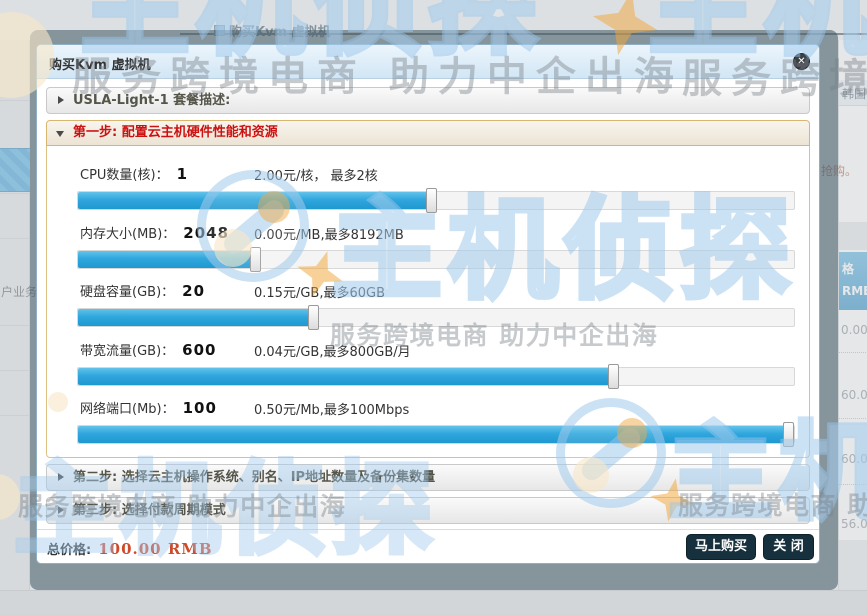  I want to click on port-slider-fill, so click(433, 434).